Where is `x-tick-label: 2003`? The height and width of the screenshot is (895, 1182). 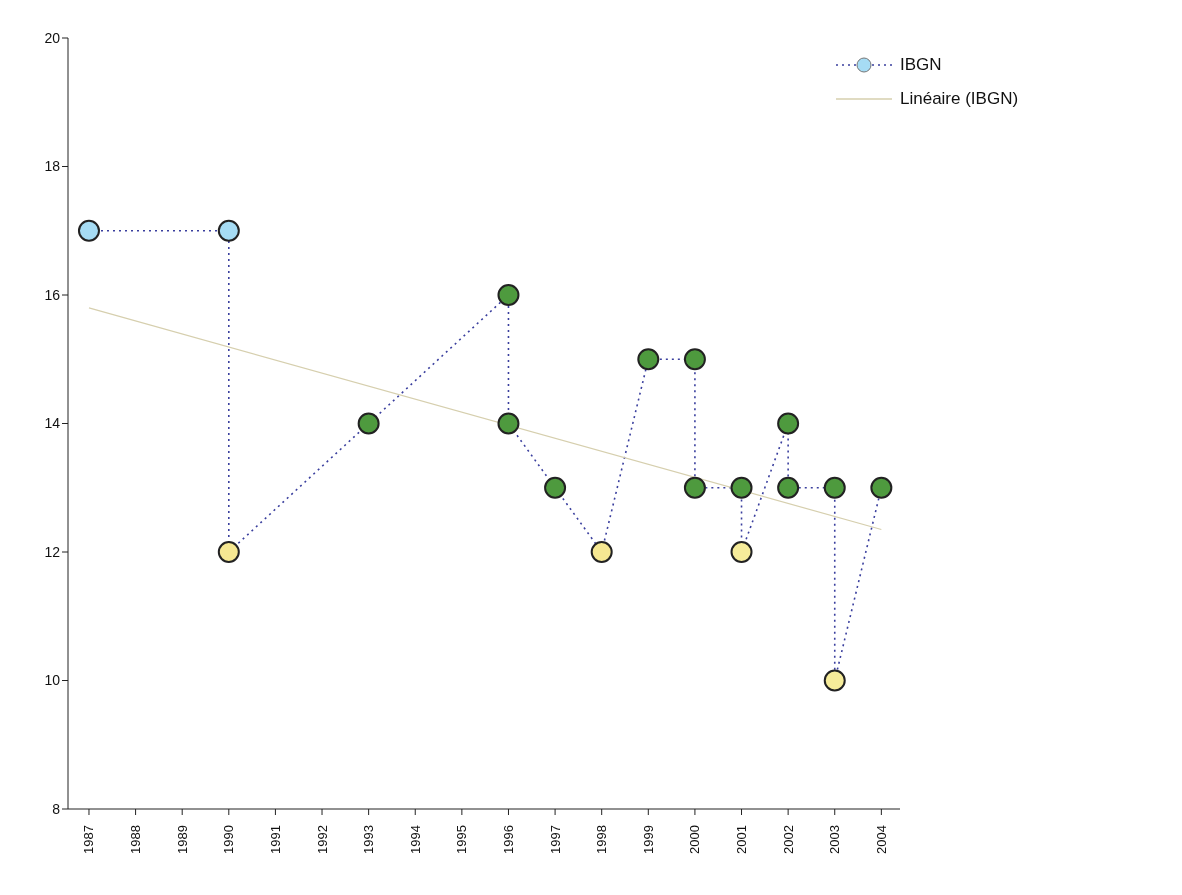 x-tick-label: 2003 is located at coordinates (835, 839).